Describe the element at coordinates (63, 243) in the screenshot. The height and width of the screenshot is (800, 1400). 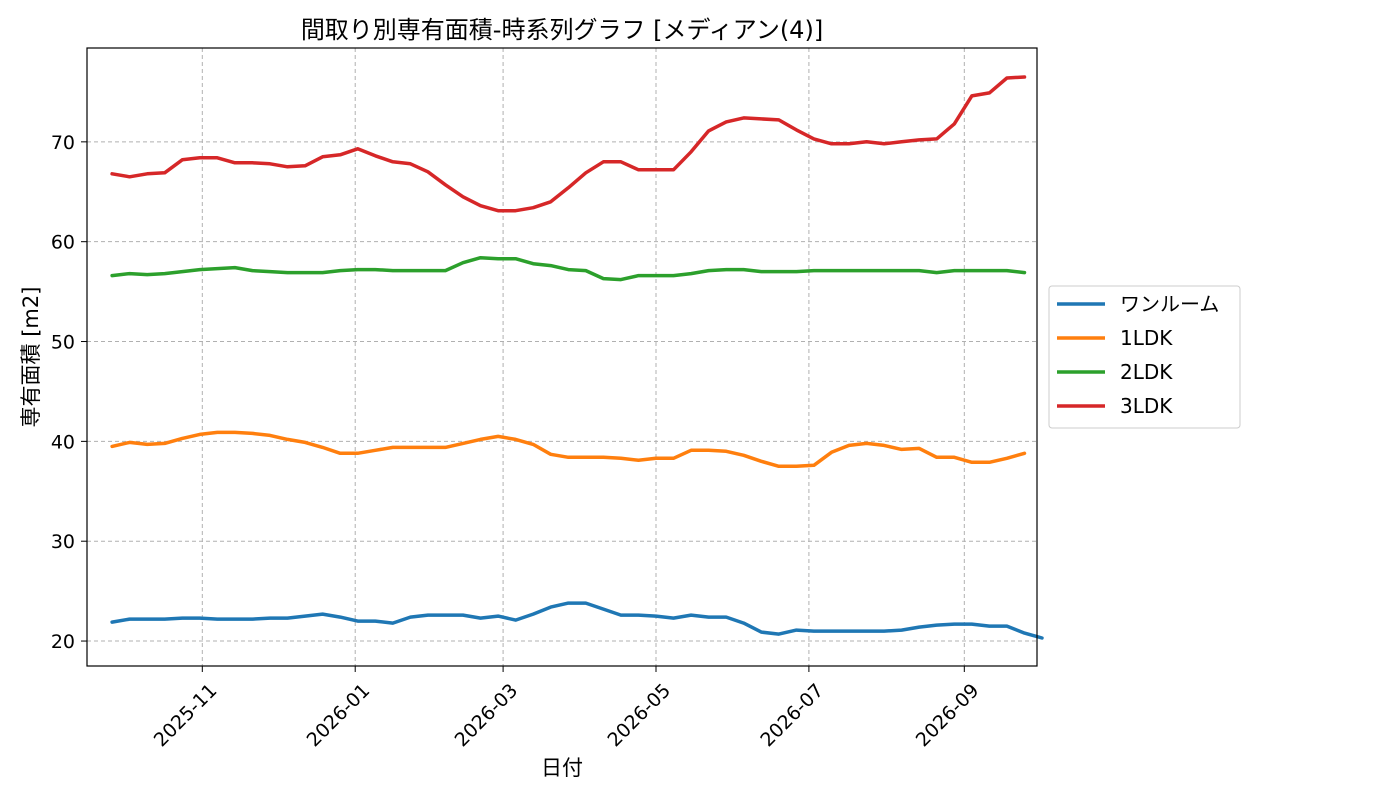
I see `y-tick-label: 60` at that location.